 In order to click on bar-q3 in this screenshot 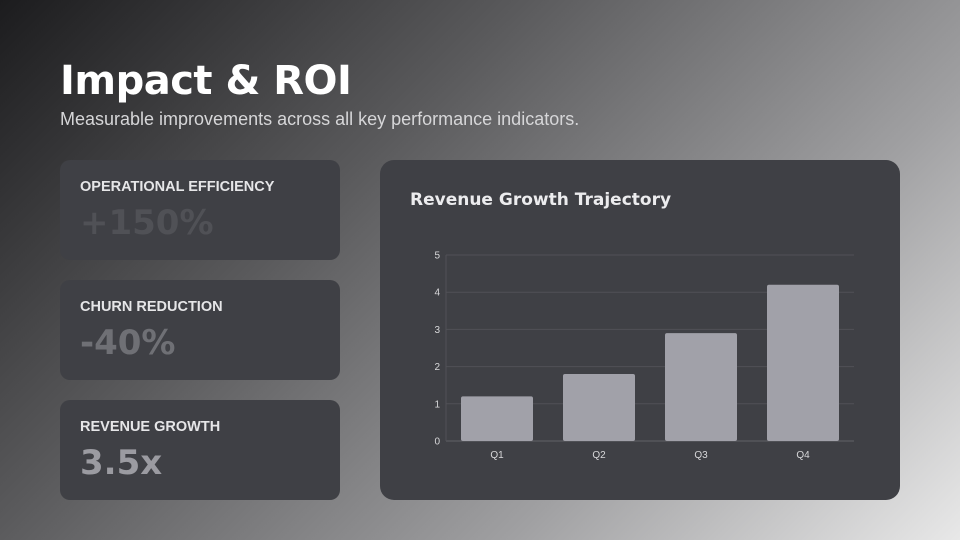, I will do `click(701, 387)`.